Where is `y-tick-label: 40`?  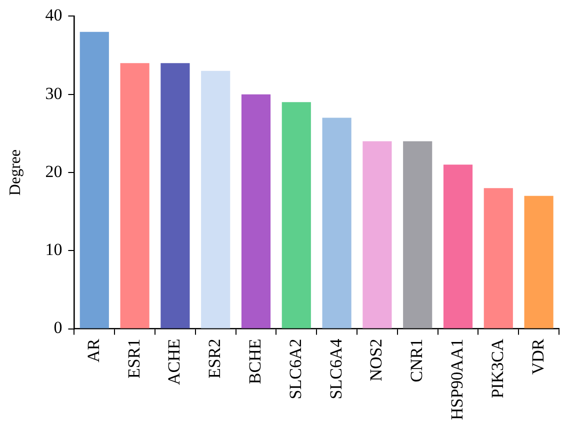 y-tick-label: 40 is located at coordinates (53, 15).